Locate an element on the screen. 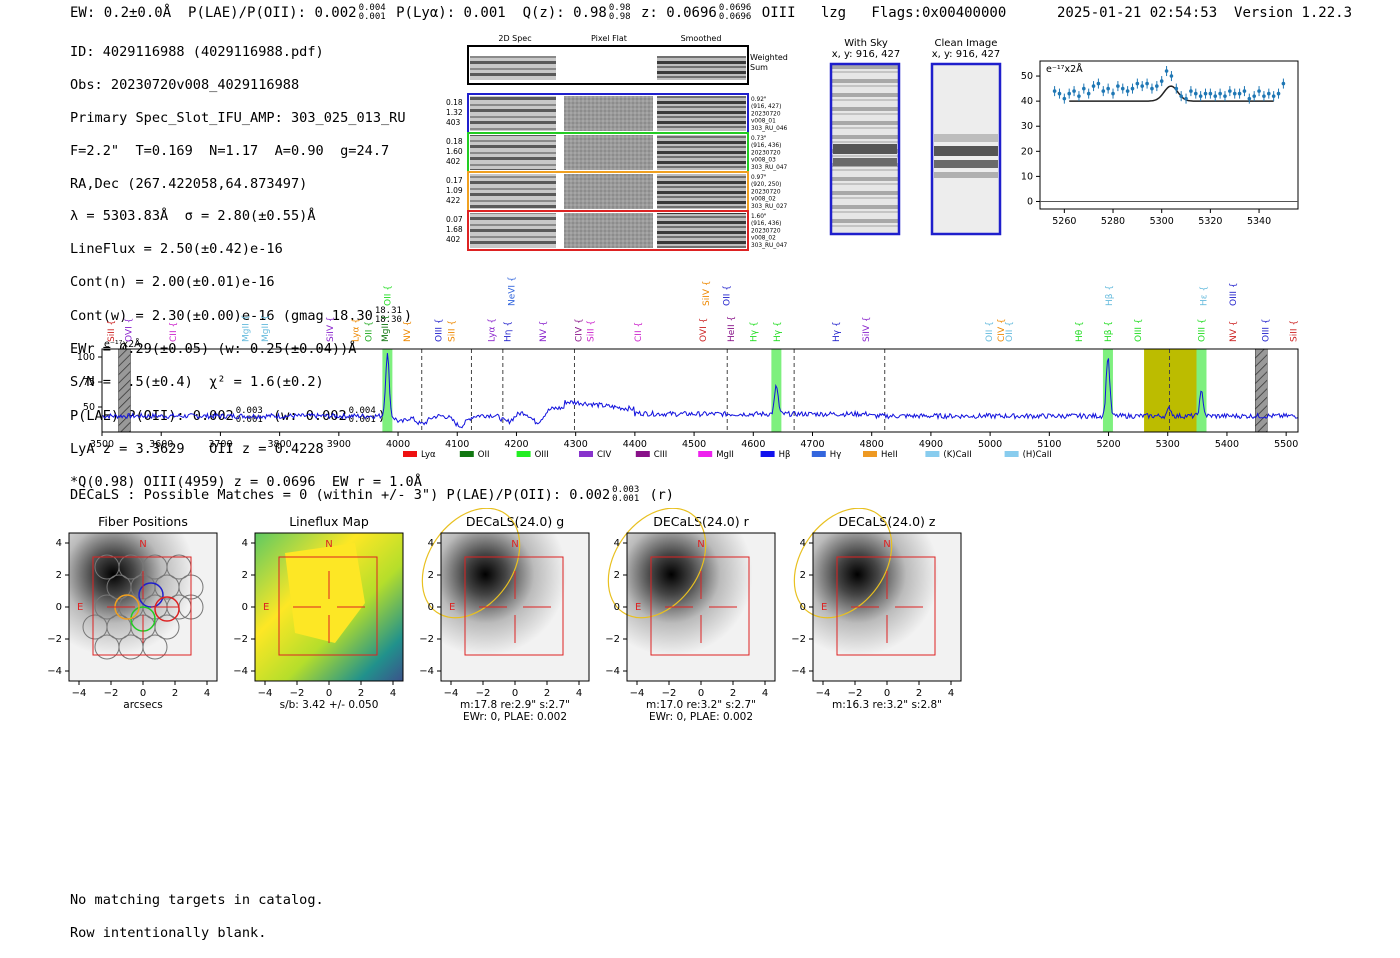  masked-band is located at coordinates (124, 390).